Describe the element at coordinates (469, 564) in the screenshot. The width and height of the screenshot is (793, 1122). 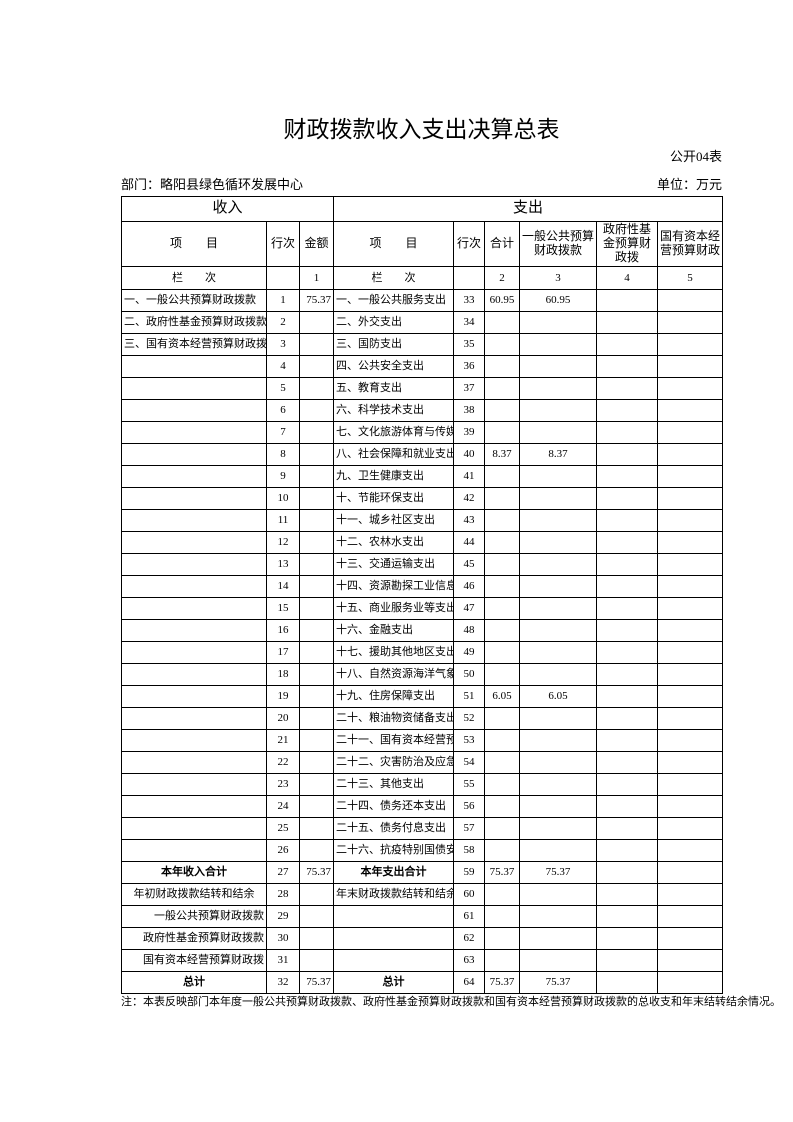
I see `cell: 45` at that location.